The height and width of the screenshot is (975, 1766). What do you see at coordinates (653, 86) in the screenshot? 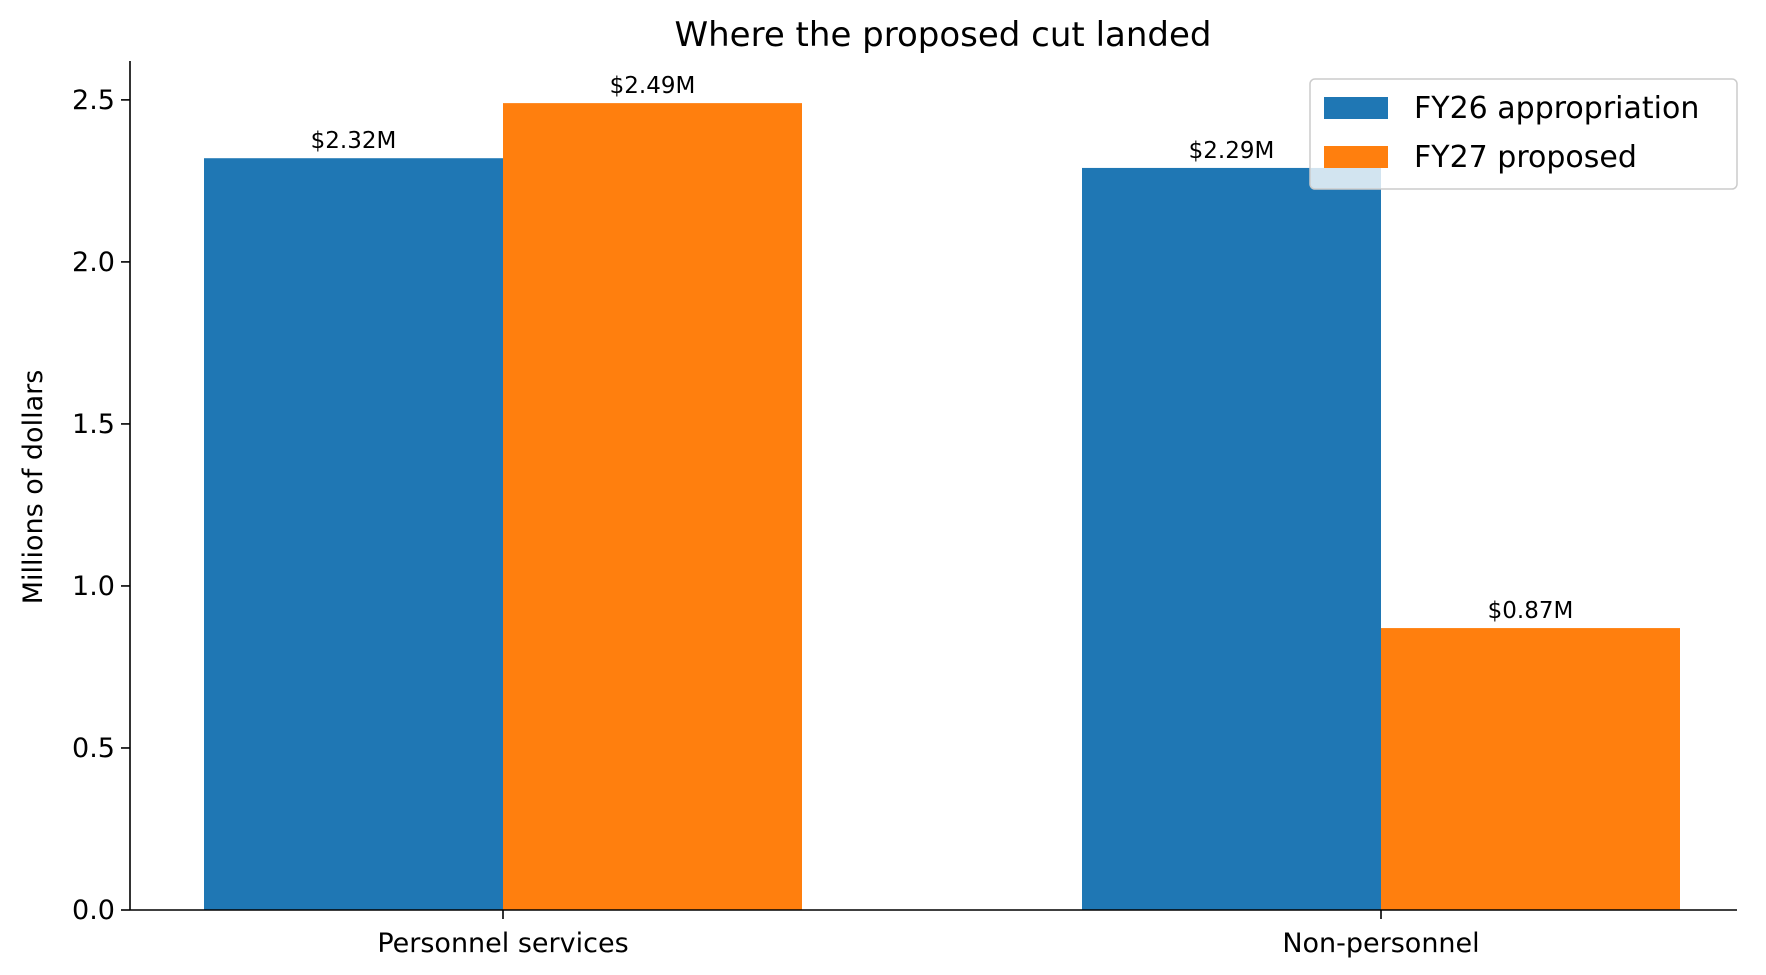
I see `bar-value-label: $2.49M` at bounding box center [653, 86].